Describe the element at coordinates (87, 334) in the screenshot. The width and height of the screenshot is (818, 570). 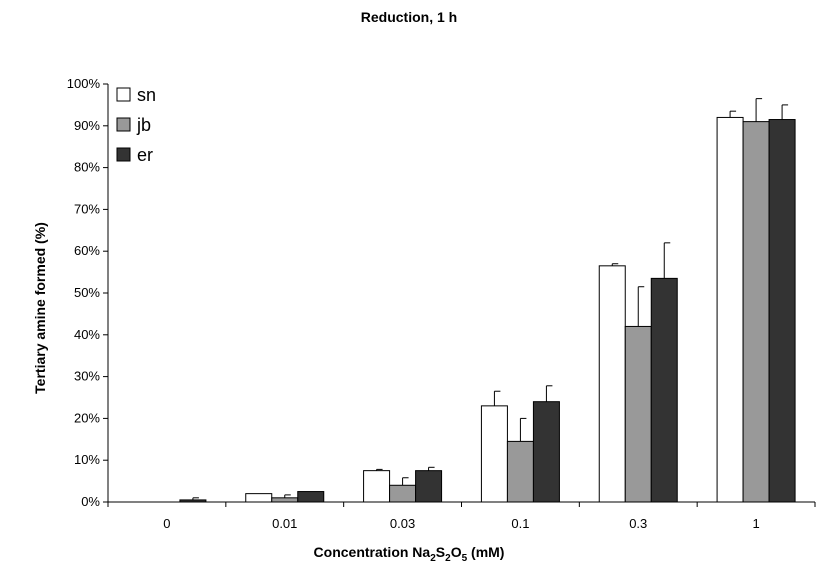
I see `y-tick-label: 40%` at that location.